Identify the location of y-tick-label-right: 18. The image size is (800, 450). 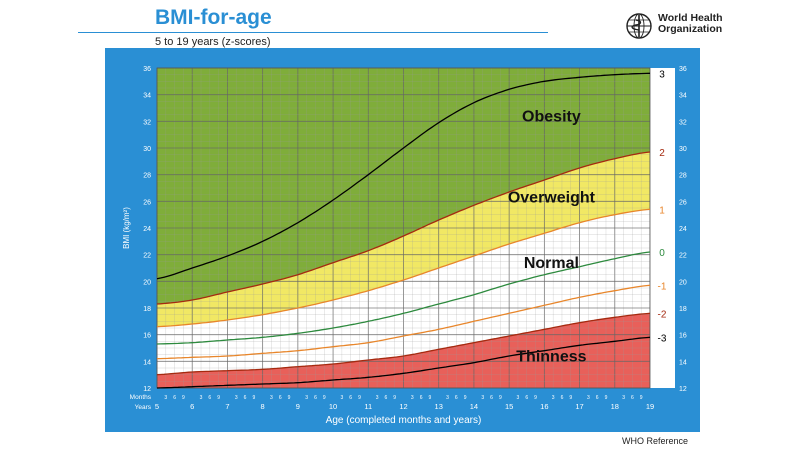
(683, 309).